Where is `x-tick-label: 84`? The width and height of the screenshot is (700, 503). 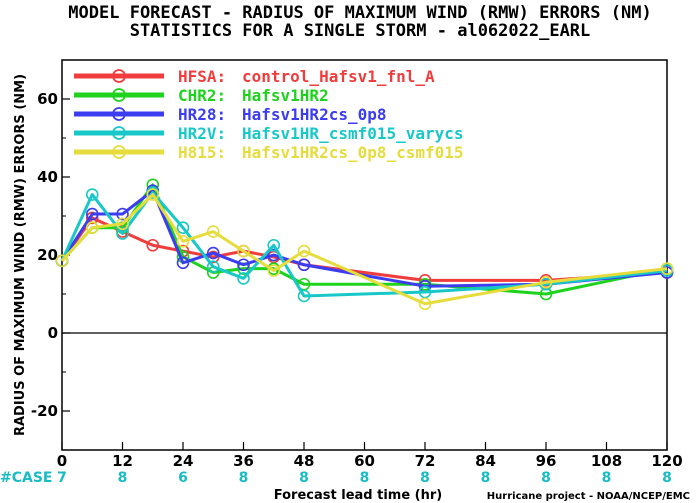 x-tick-label: 84 is located at coordinates (485, 461).